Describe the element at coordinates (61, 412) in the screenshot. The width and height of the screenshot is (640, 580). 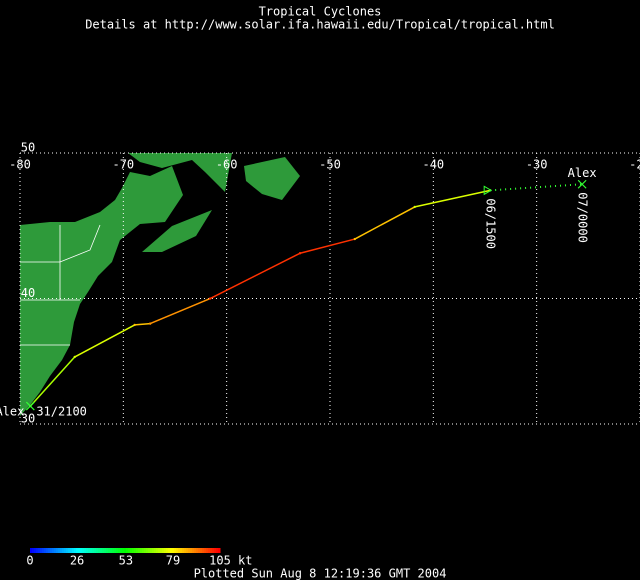
I see `time-label: 31/2100` at that location.